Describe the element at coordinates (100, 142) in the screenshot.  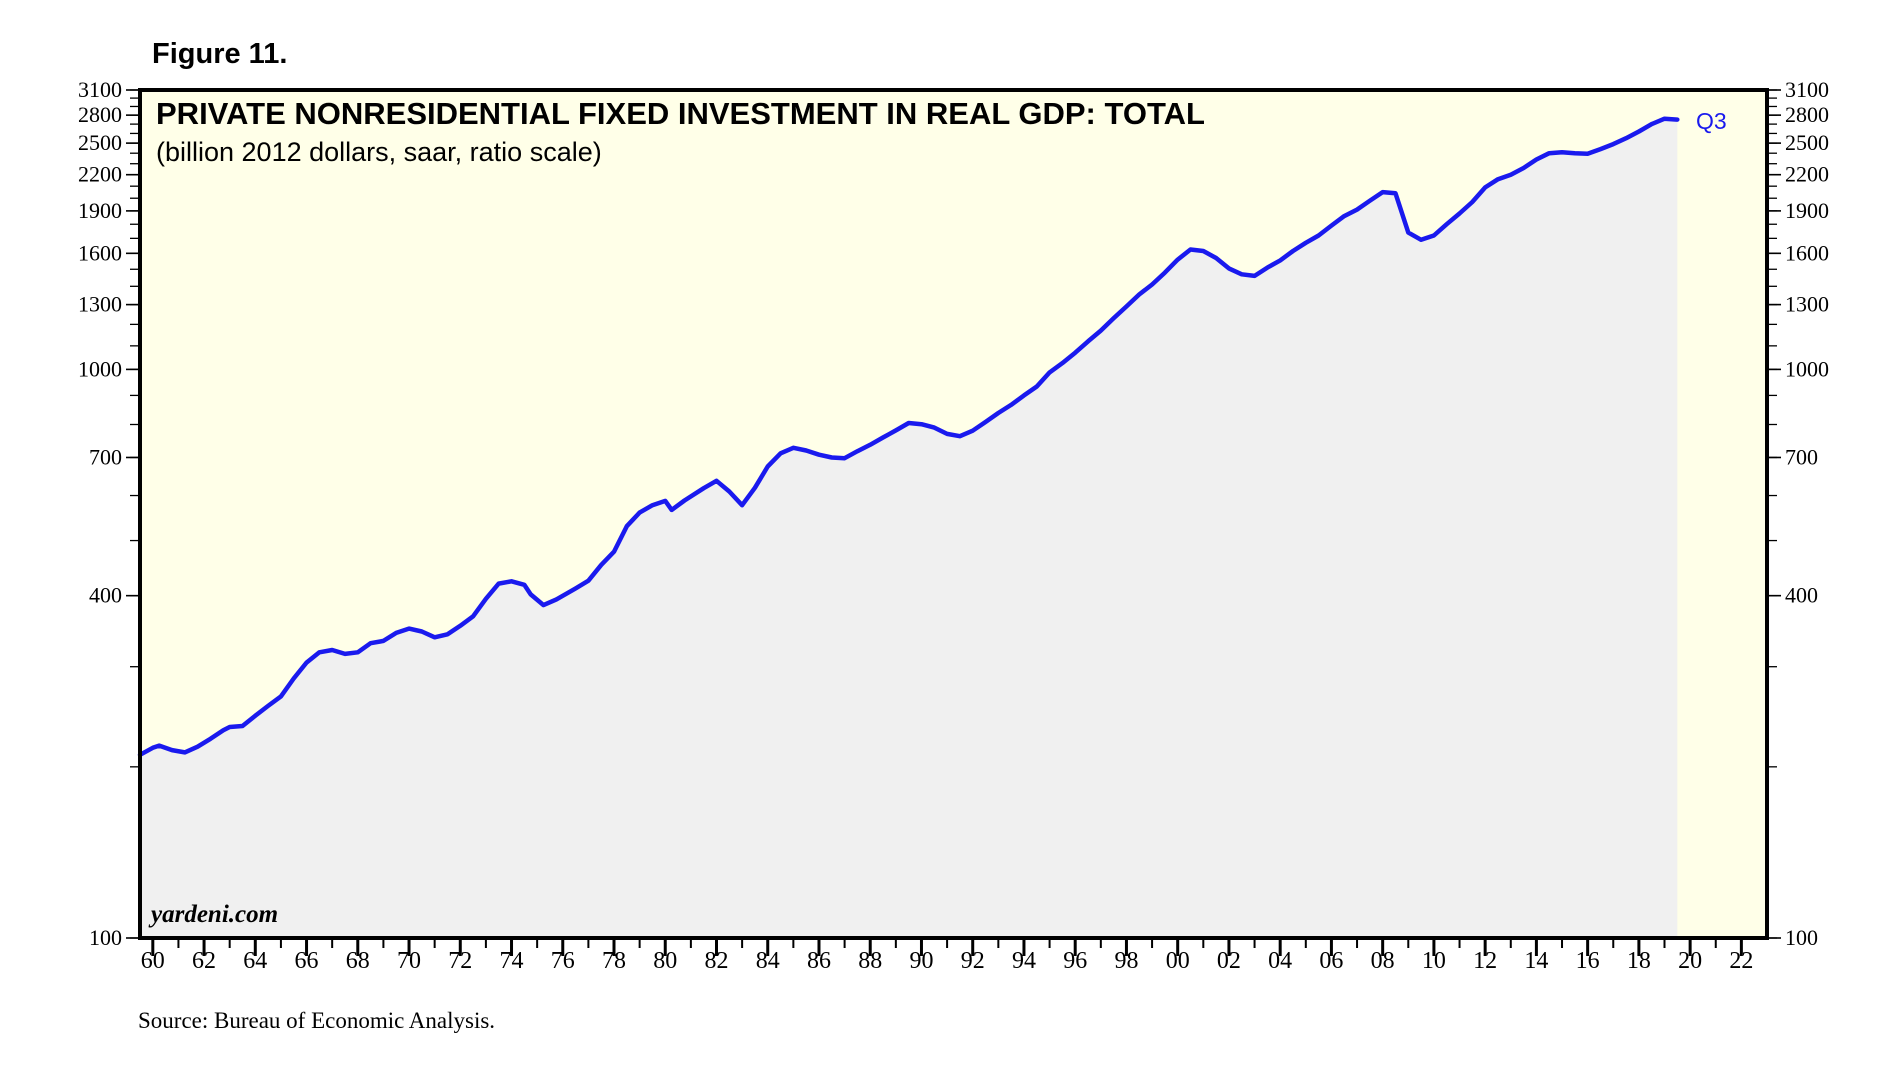
I see `left-tick-label: 2500` at that location.